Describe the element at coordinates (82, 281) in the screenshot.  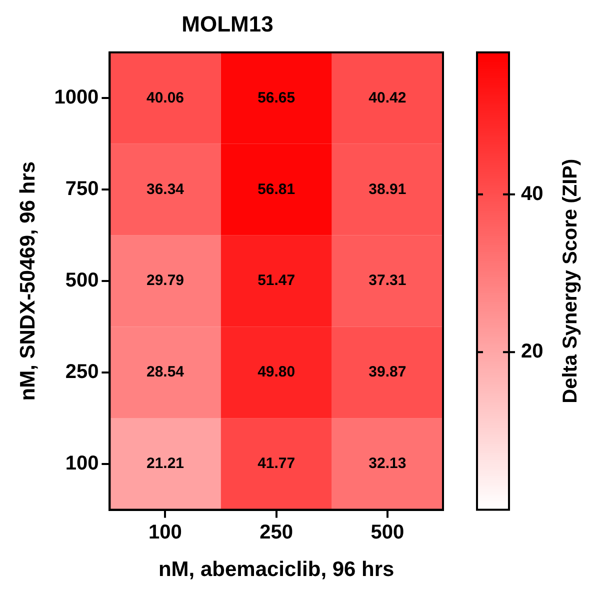
I see `y-tick-label: 500` at that location.